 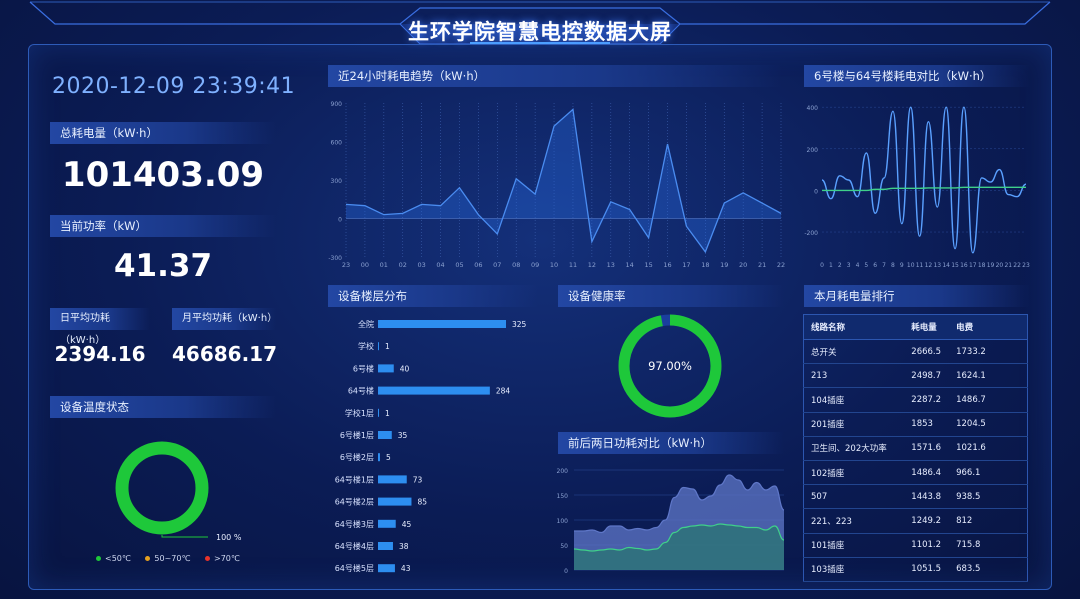 I want to click on table-cell: 221、223, so click(x=854, y=521).